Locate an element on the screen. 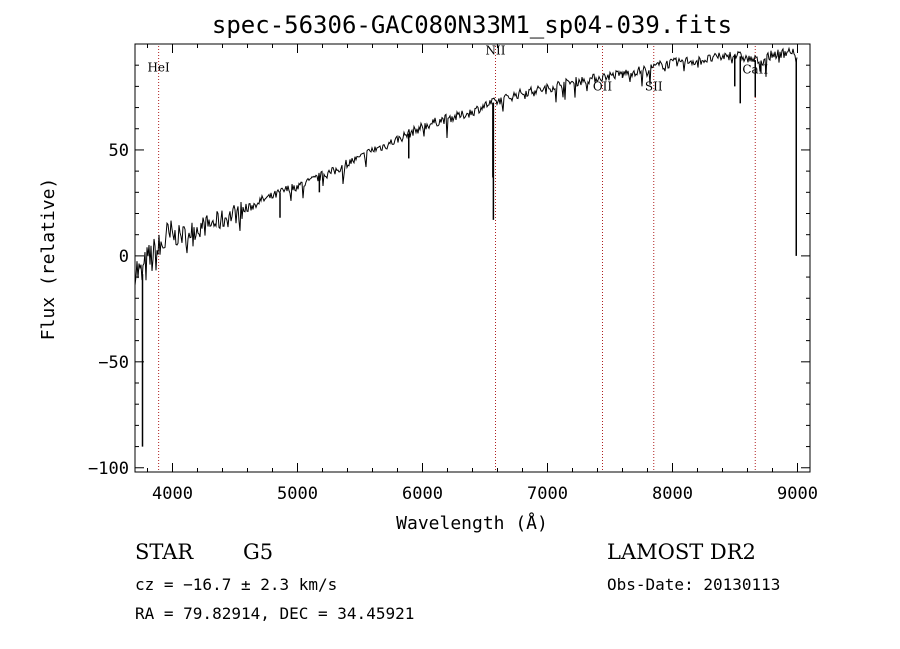 The image size is (900, 649). y-axis-label: Flux (relative) is located at coordinates (48, 259).